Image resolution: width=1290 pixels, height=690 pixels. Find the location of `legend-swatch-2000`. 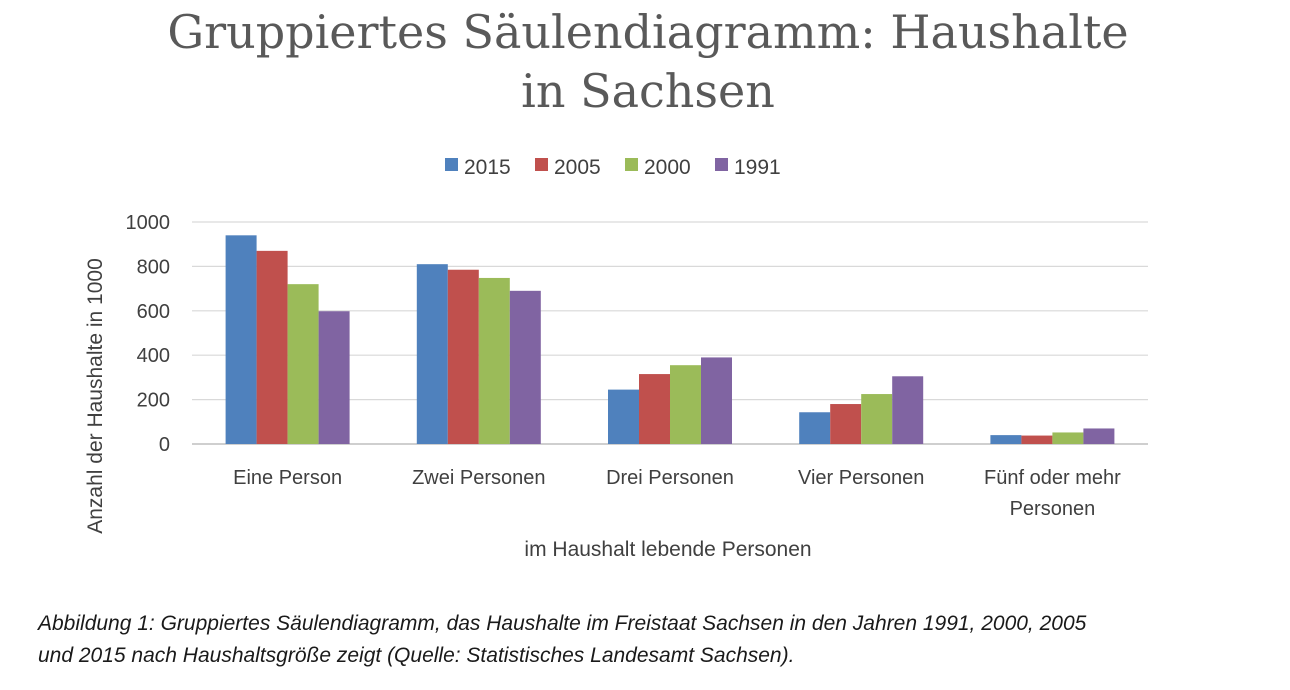

legend-swatch-2000 is located at coordinates (631, 164).